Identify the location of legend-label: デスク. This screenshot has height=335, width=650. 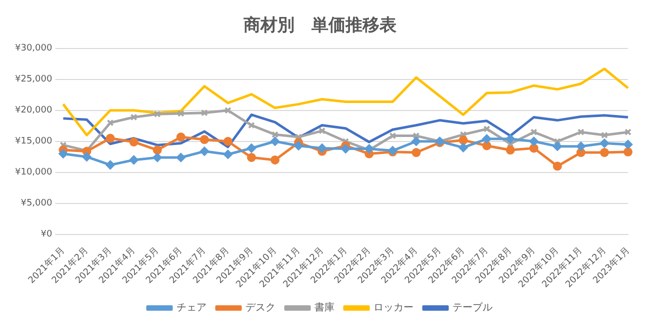
(261, 308).